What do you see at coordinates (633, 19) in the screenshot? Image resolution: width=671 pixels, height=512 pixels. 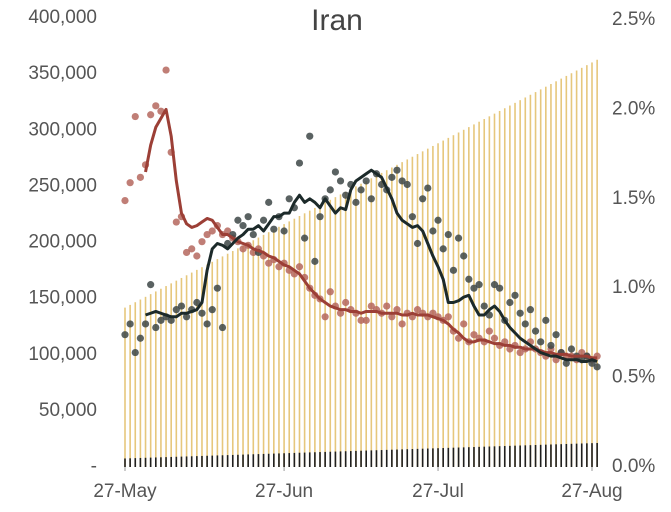 I see `y2-tick-label: 2.5%` at bounding box center [633, 19].